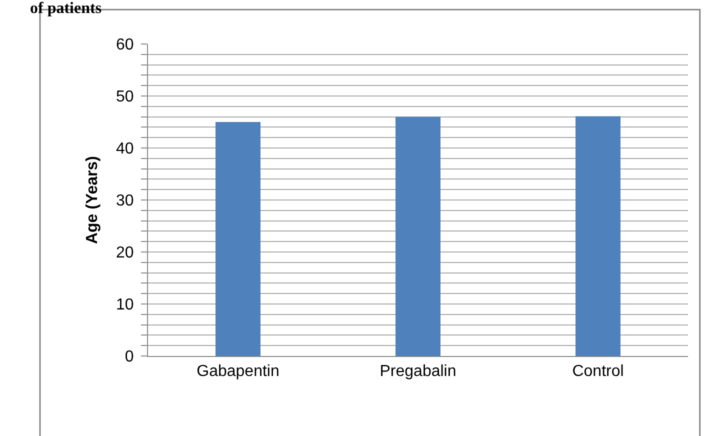 The image size is (705, 436). I want to click on y-tick-label: 0, so click(129, 357).